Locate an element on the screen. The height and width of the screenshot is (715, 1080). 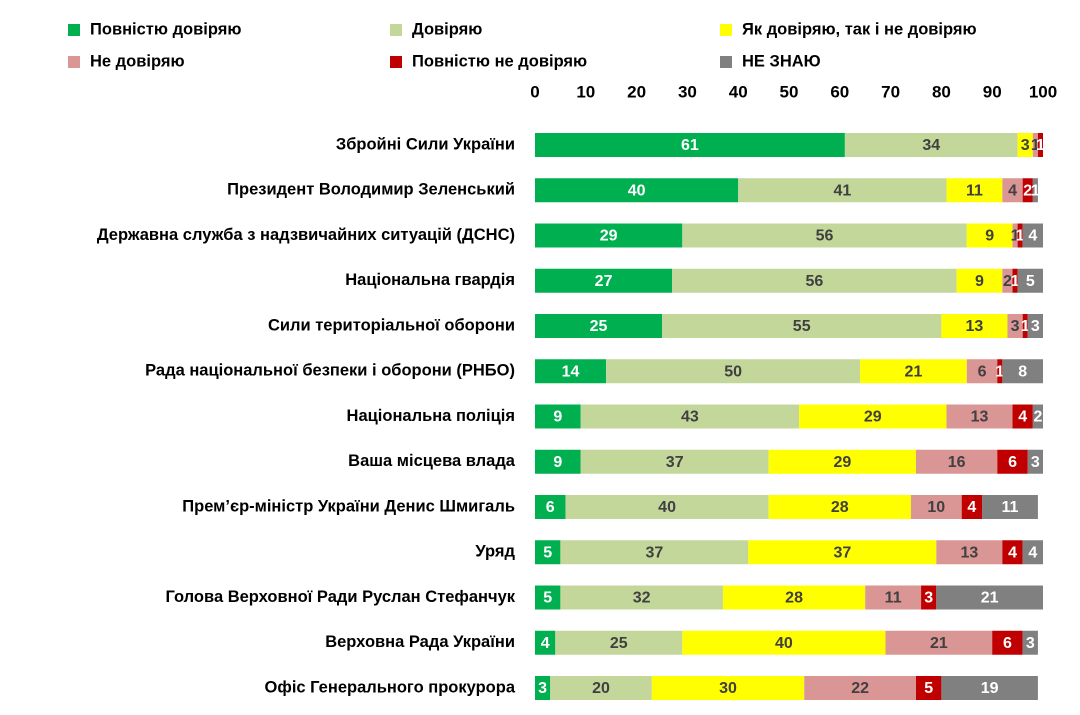
legend-label: Повністю довіряю is located at coordinates (165, 29).